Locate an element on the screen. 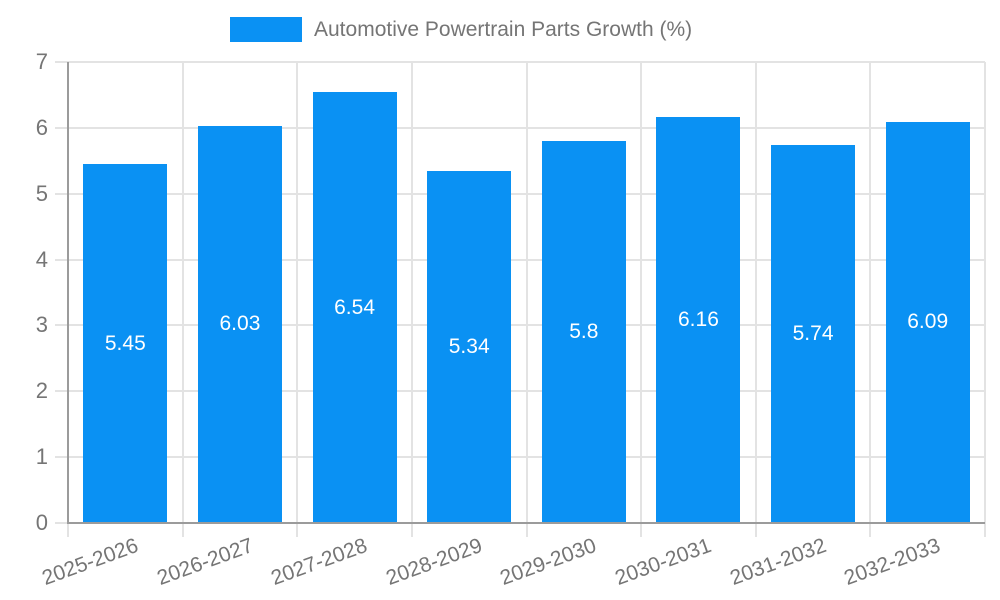  bar-value-label: 5.74 is located at coordinates (813, 333).